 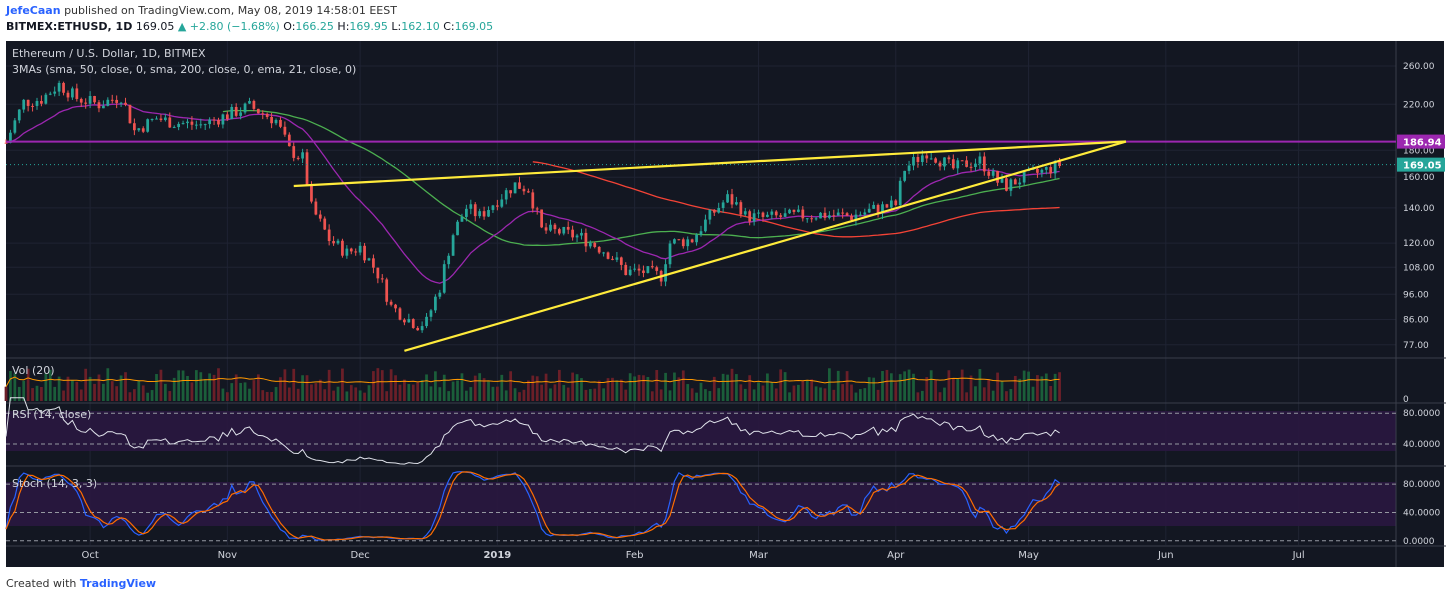 I want to click on time-tick-label: Feb, so click(x=635, y=555).